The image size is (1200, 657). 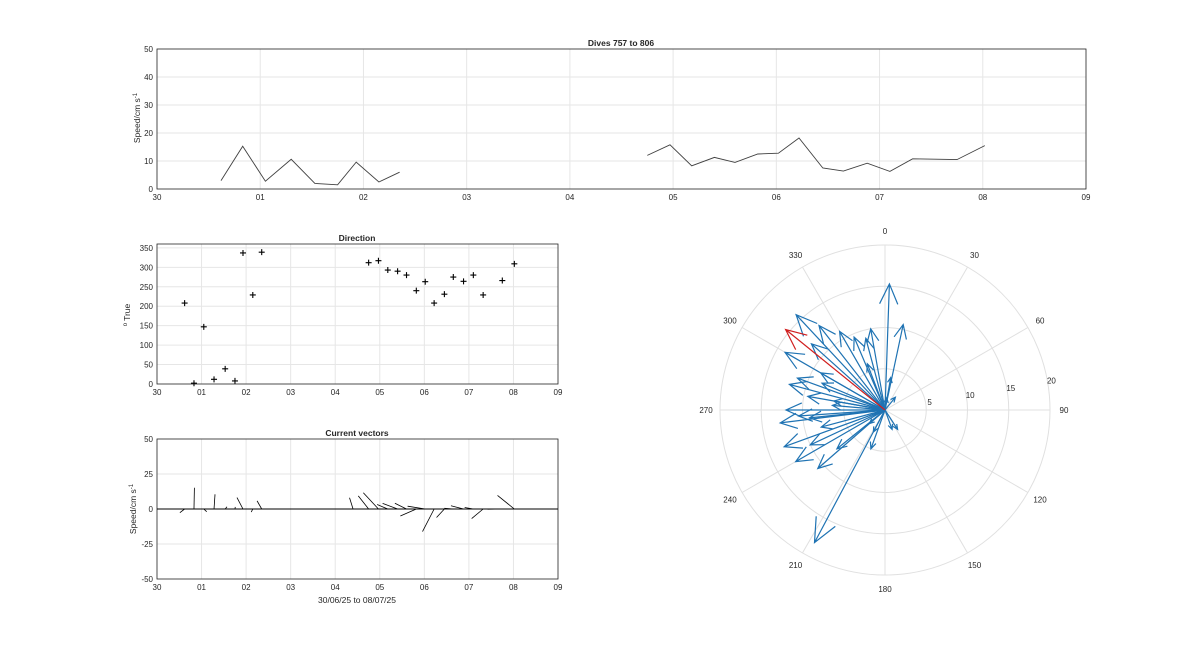 I want to click on current-vector-arrow, so click(x=852, y=368).